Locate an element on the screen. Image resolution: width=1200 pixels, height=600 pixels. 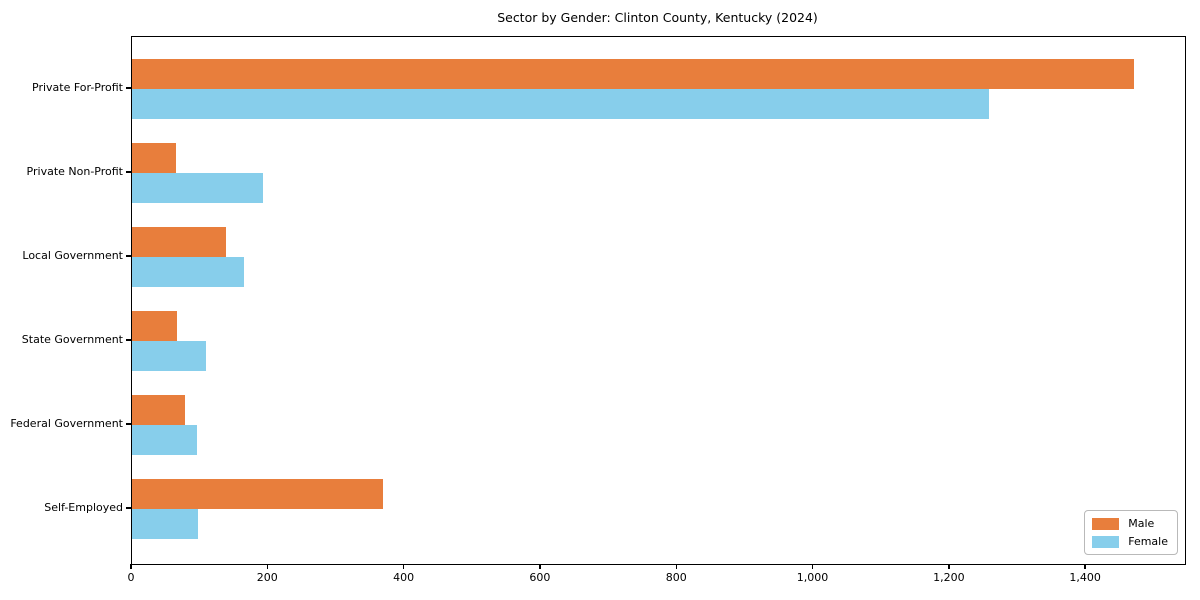
legend-label: Male is located at coordinates (1141, 523).